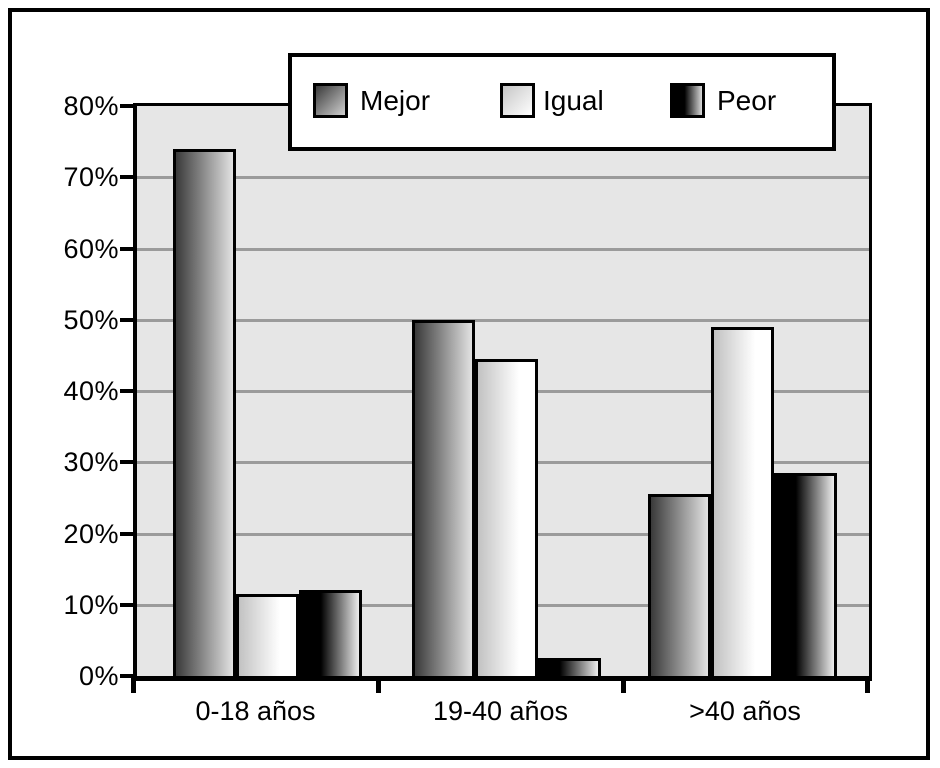 This screenshot has width=940, height=768. I want to click on y-tick-30%, so click(127, 462).